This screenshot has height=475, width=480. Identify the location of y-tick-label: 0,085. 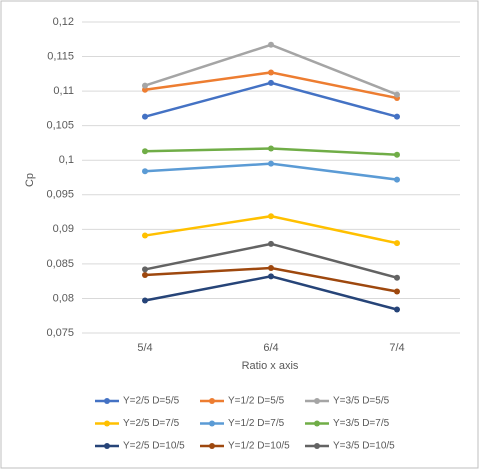
(60, 264).